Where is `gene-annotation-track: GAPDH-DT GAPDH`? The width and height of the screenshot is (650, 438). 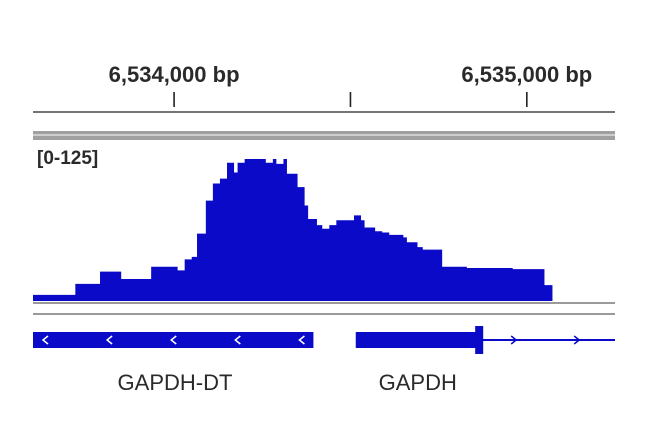
gene-annotation-track: GAPDH-DT GAPDH is located at coordinates (324, 360).